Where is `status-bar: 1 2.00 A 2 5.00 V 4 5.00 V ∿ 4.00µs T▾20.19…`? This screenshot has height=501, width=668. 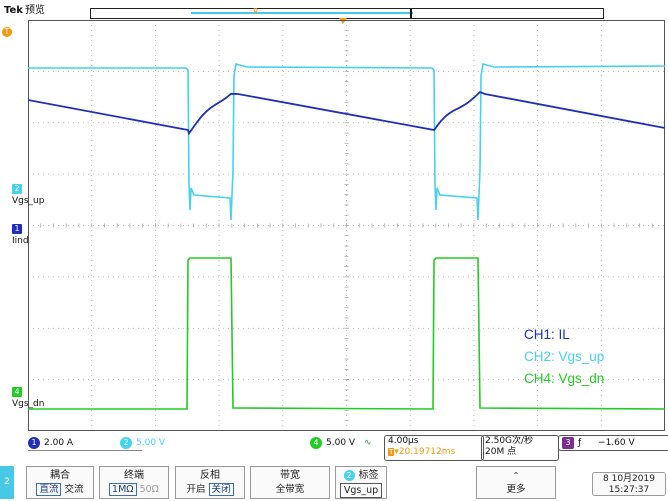
status-bar: 1 2.00 A 2 5.00 V 4 5.00 V ∿ 4.00µs T▾20.19… is located at coordinates (347, 449).